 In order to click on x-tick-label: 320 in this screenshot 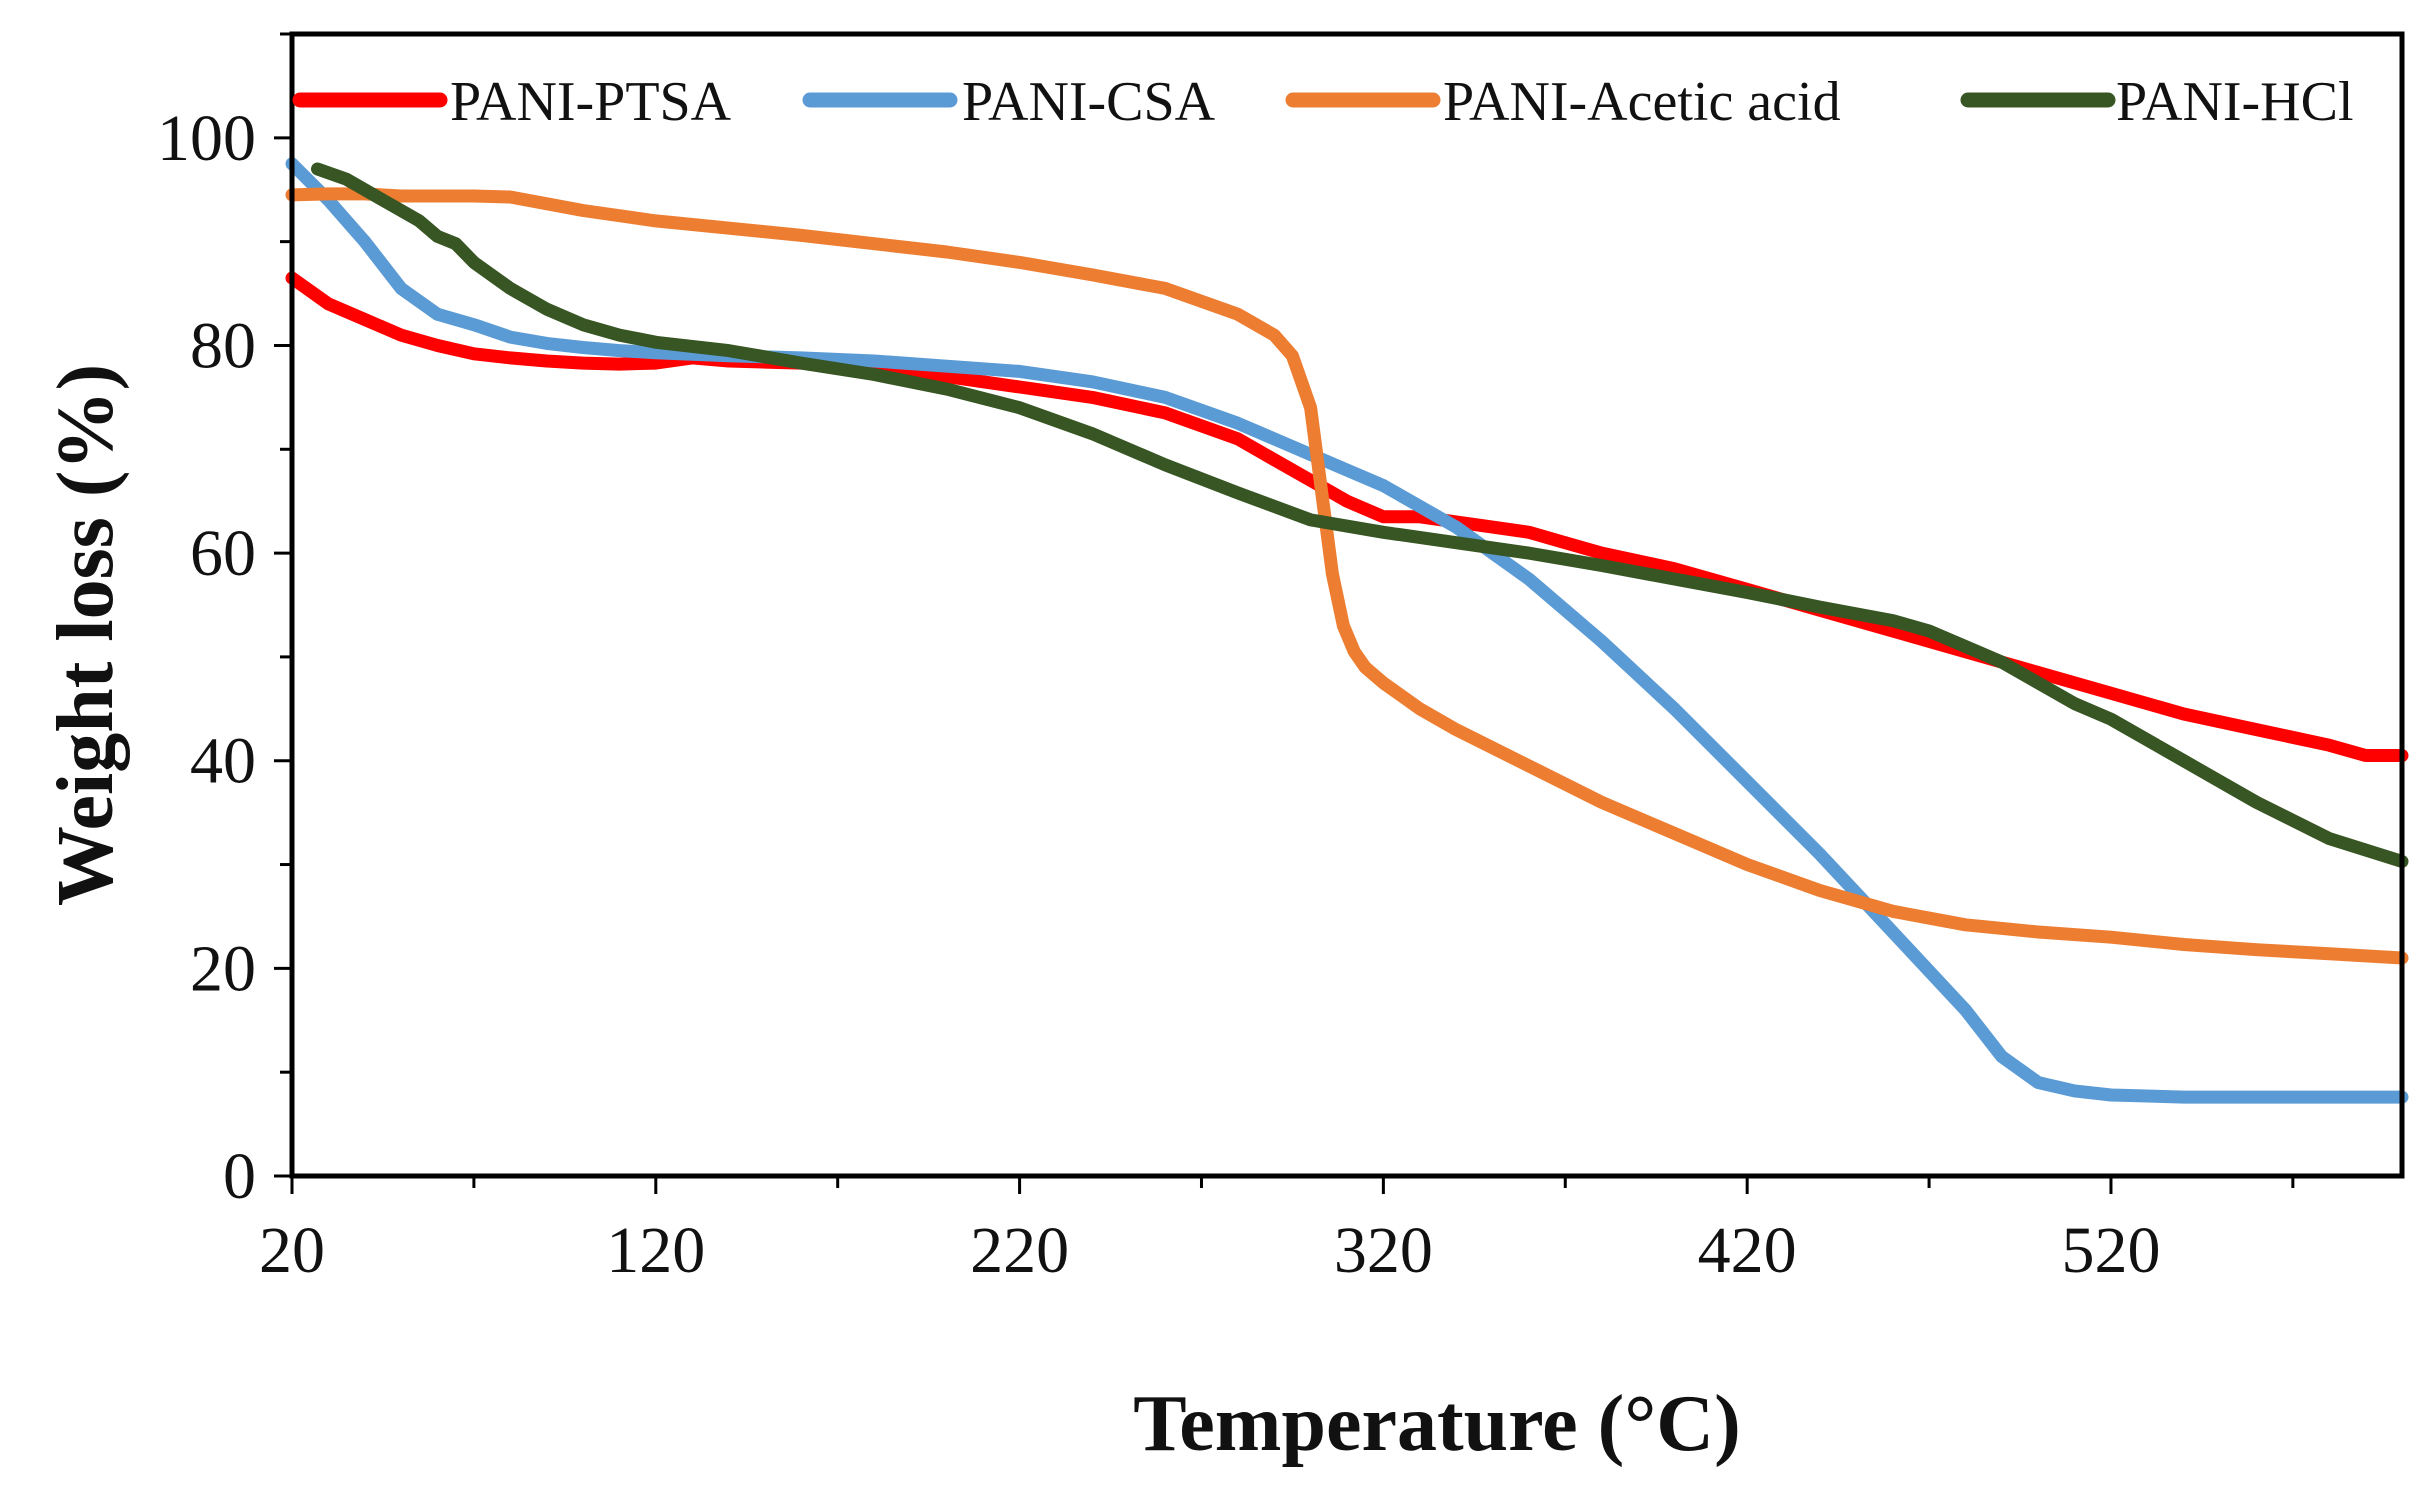, I will do `click(1383, 1250)`.